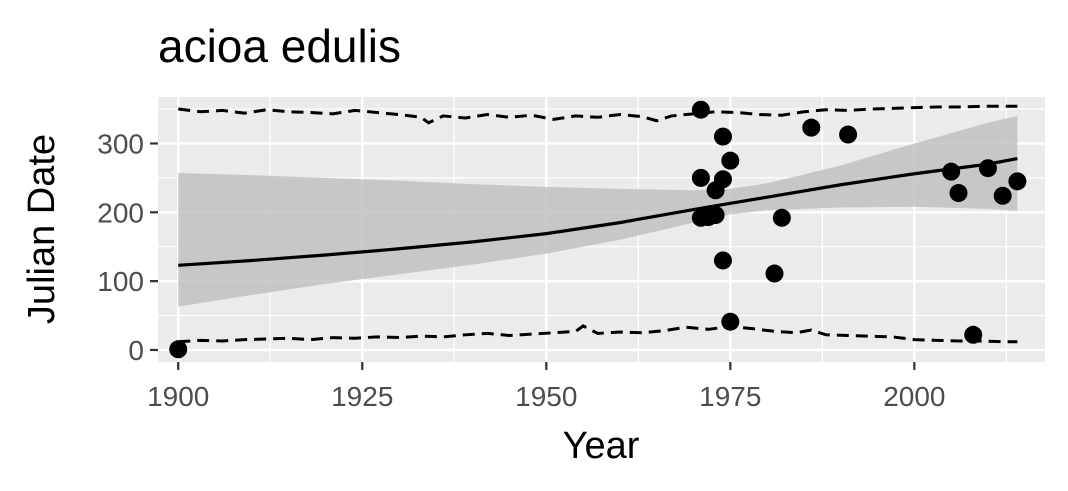 The width and height of the screenshot is (1068, 491). Describe the element at coordinates (178, 396) in the screenshot. I see `x-tick-label: 1900` at that location.